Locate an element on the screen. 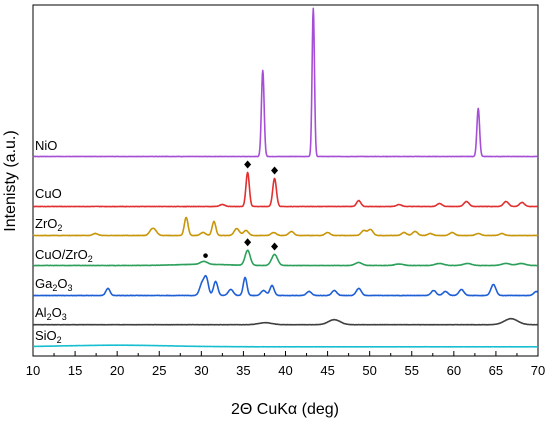 Image resolution: width=550 pixels, height=426 pixels. x-tick-label: 30 is located at coordinates (201, 370).